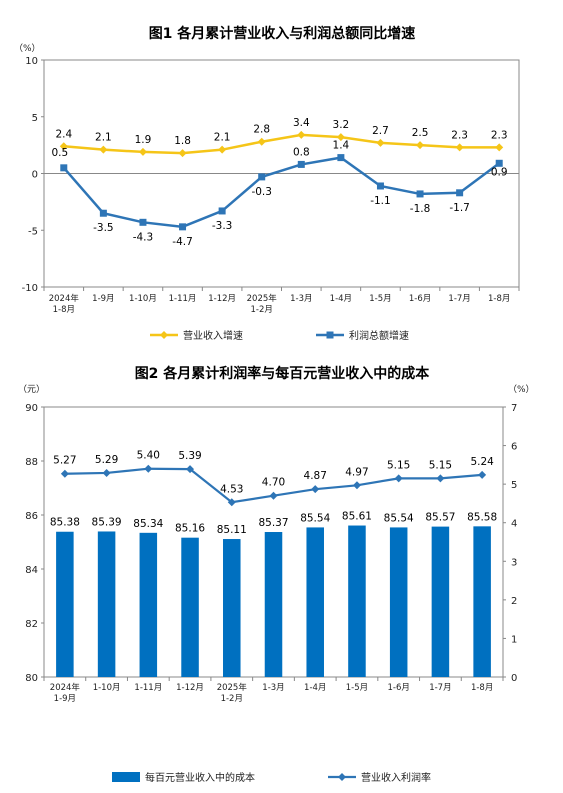  I want to click on series-0-data-label: 2.1, so click(222, 138).